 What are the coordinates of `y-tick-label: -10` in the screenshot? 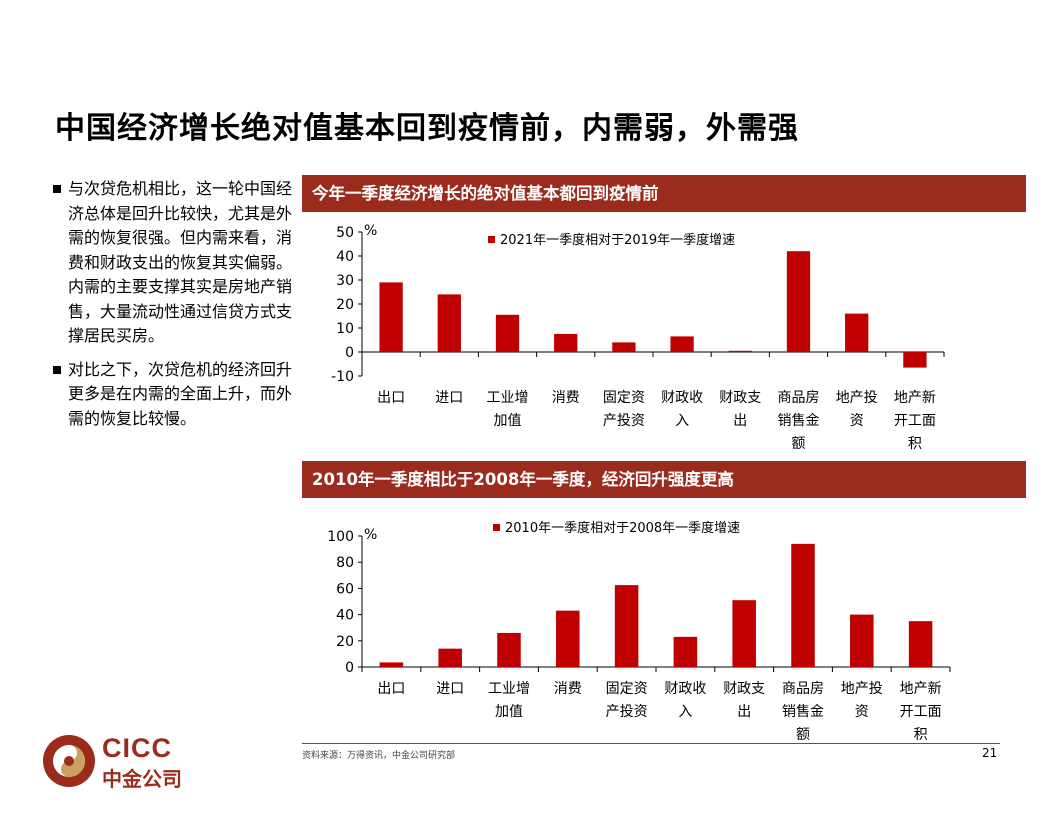 It's located at (342, 377).